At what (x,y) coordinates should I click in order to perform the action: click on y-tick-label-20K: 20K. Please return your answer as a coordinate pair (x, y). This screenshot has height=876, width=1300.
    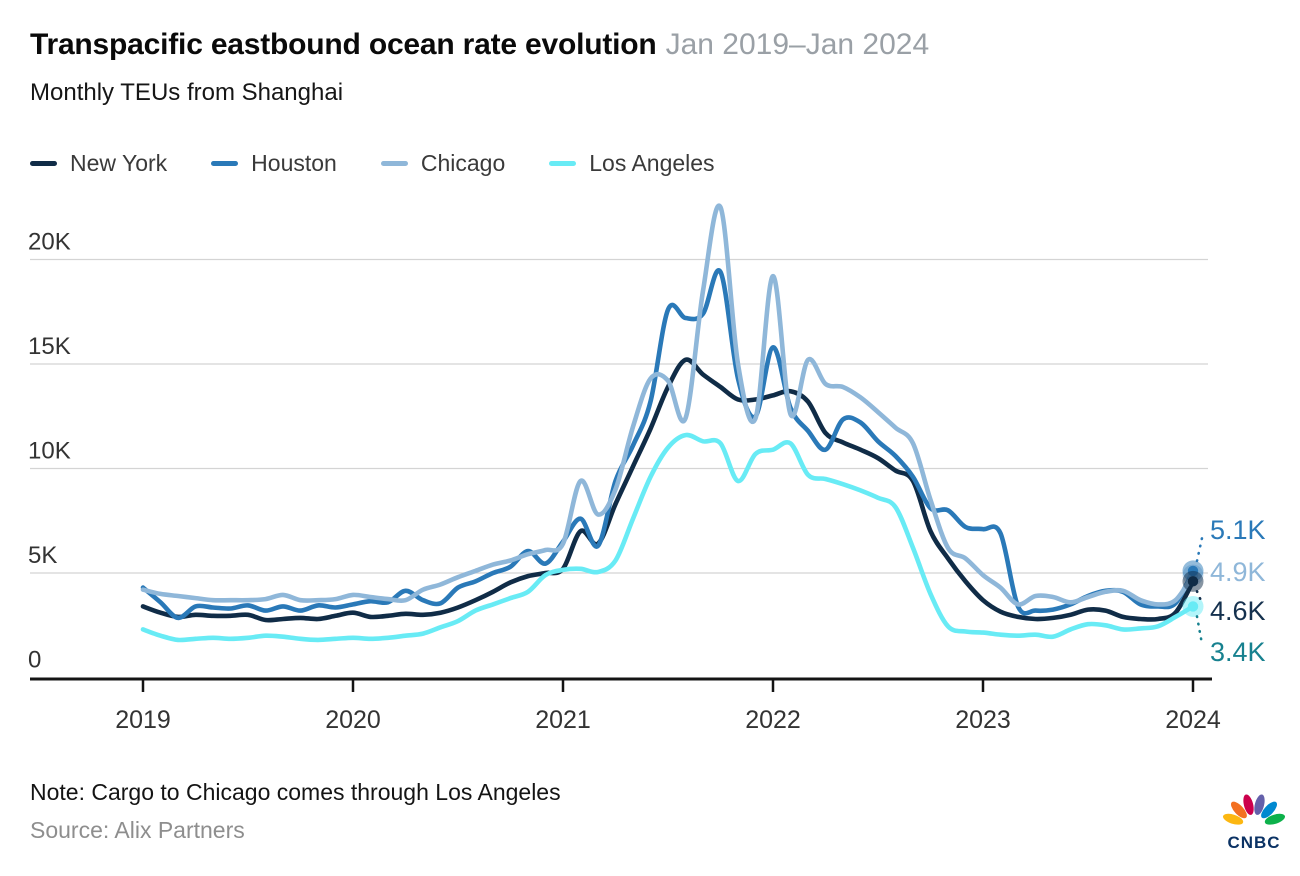
    Looking at the image, I should click on (49, 242).